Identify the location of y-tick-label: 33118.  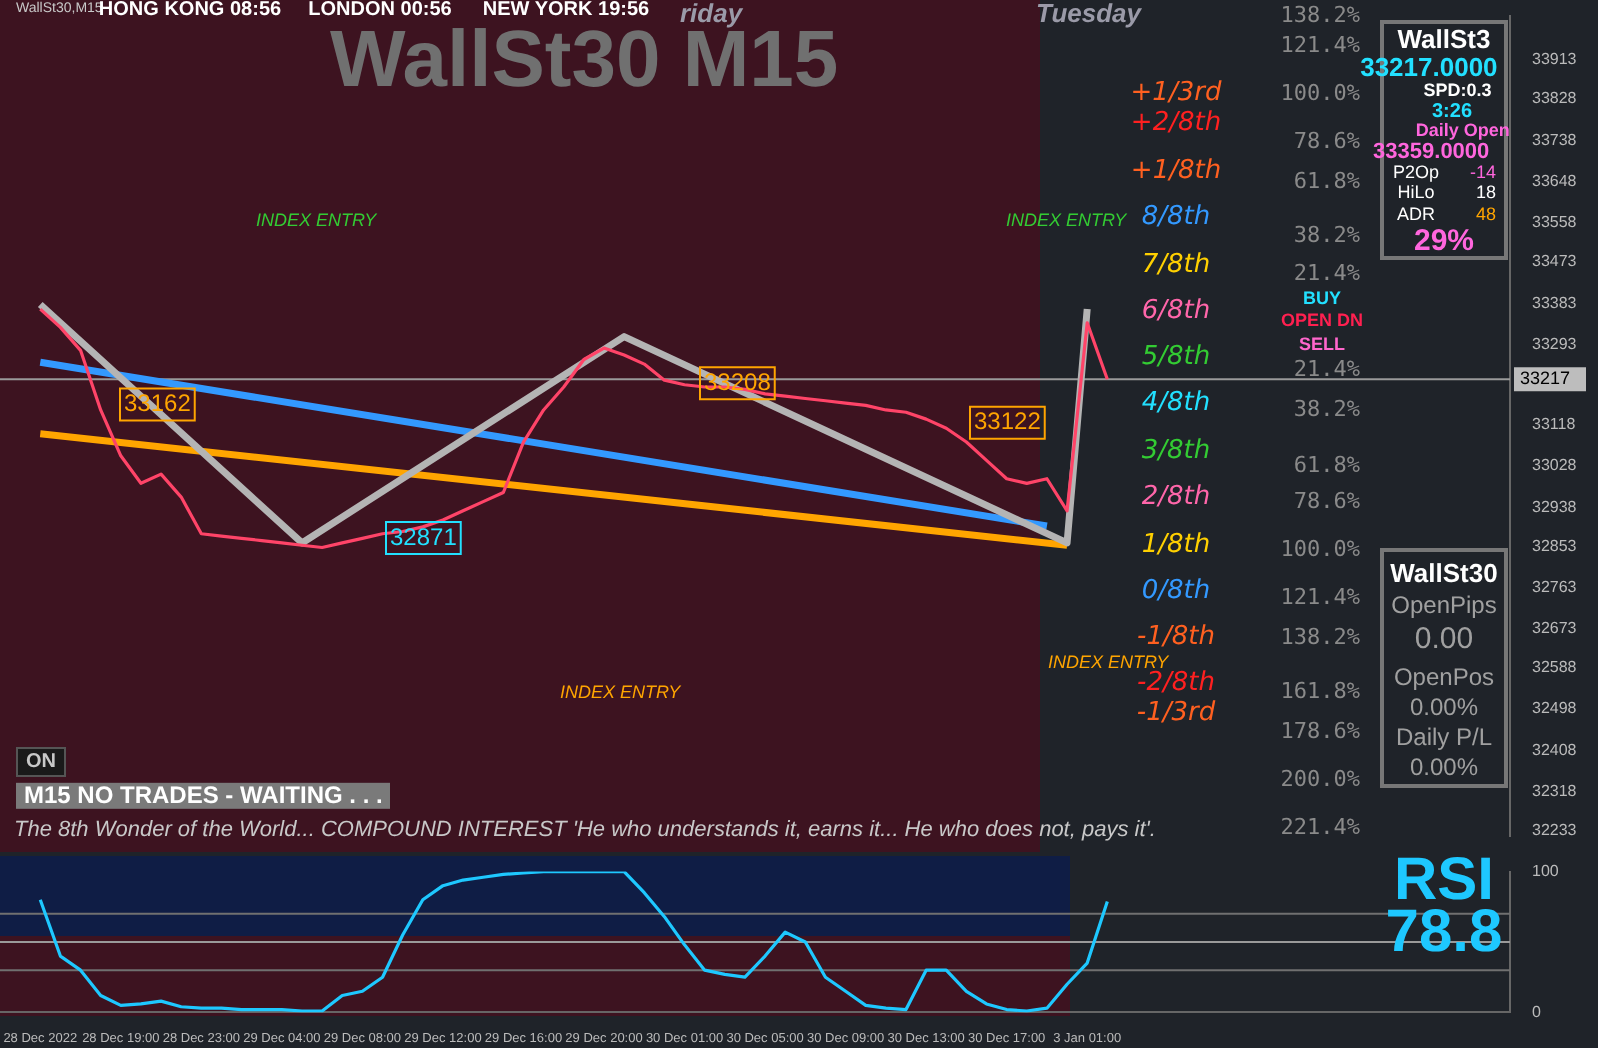
(1554, 424).